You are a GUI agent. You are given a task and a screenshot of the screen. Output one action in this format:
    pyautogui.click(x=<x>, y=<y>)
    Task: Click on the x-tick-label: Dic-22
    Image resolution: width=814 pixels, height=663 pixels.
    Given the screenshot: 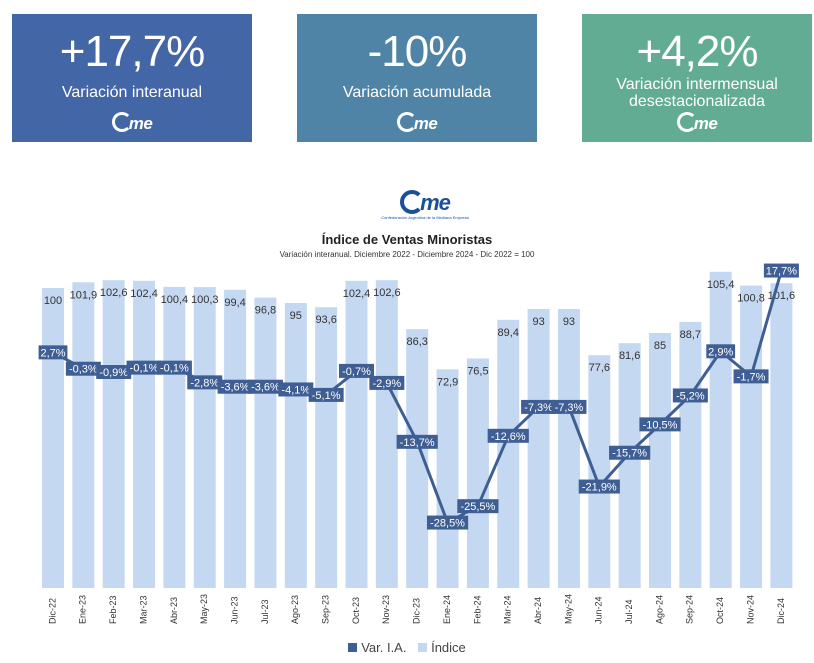 What is the action you would take?
    pyautogui.click(x=52, y=611)
    